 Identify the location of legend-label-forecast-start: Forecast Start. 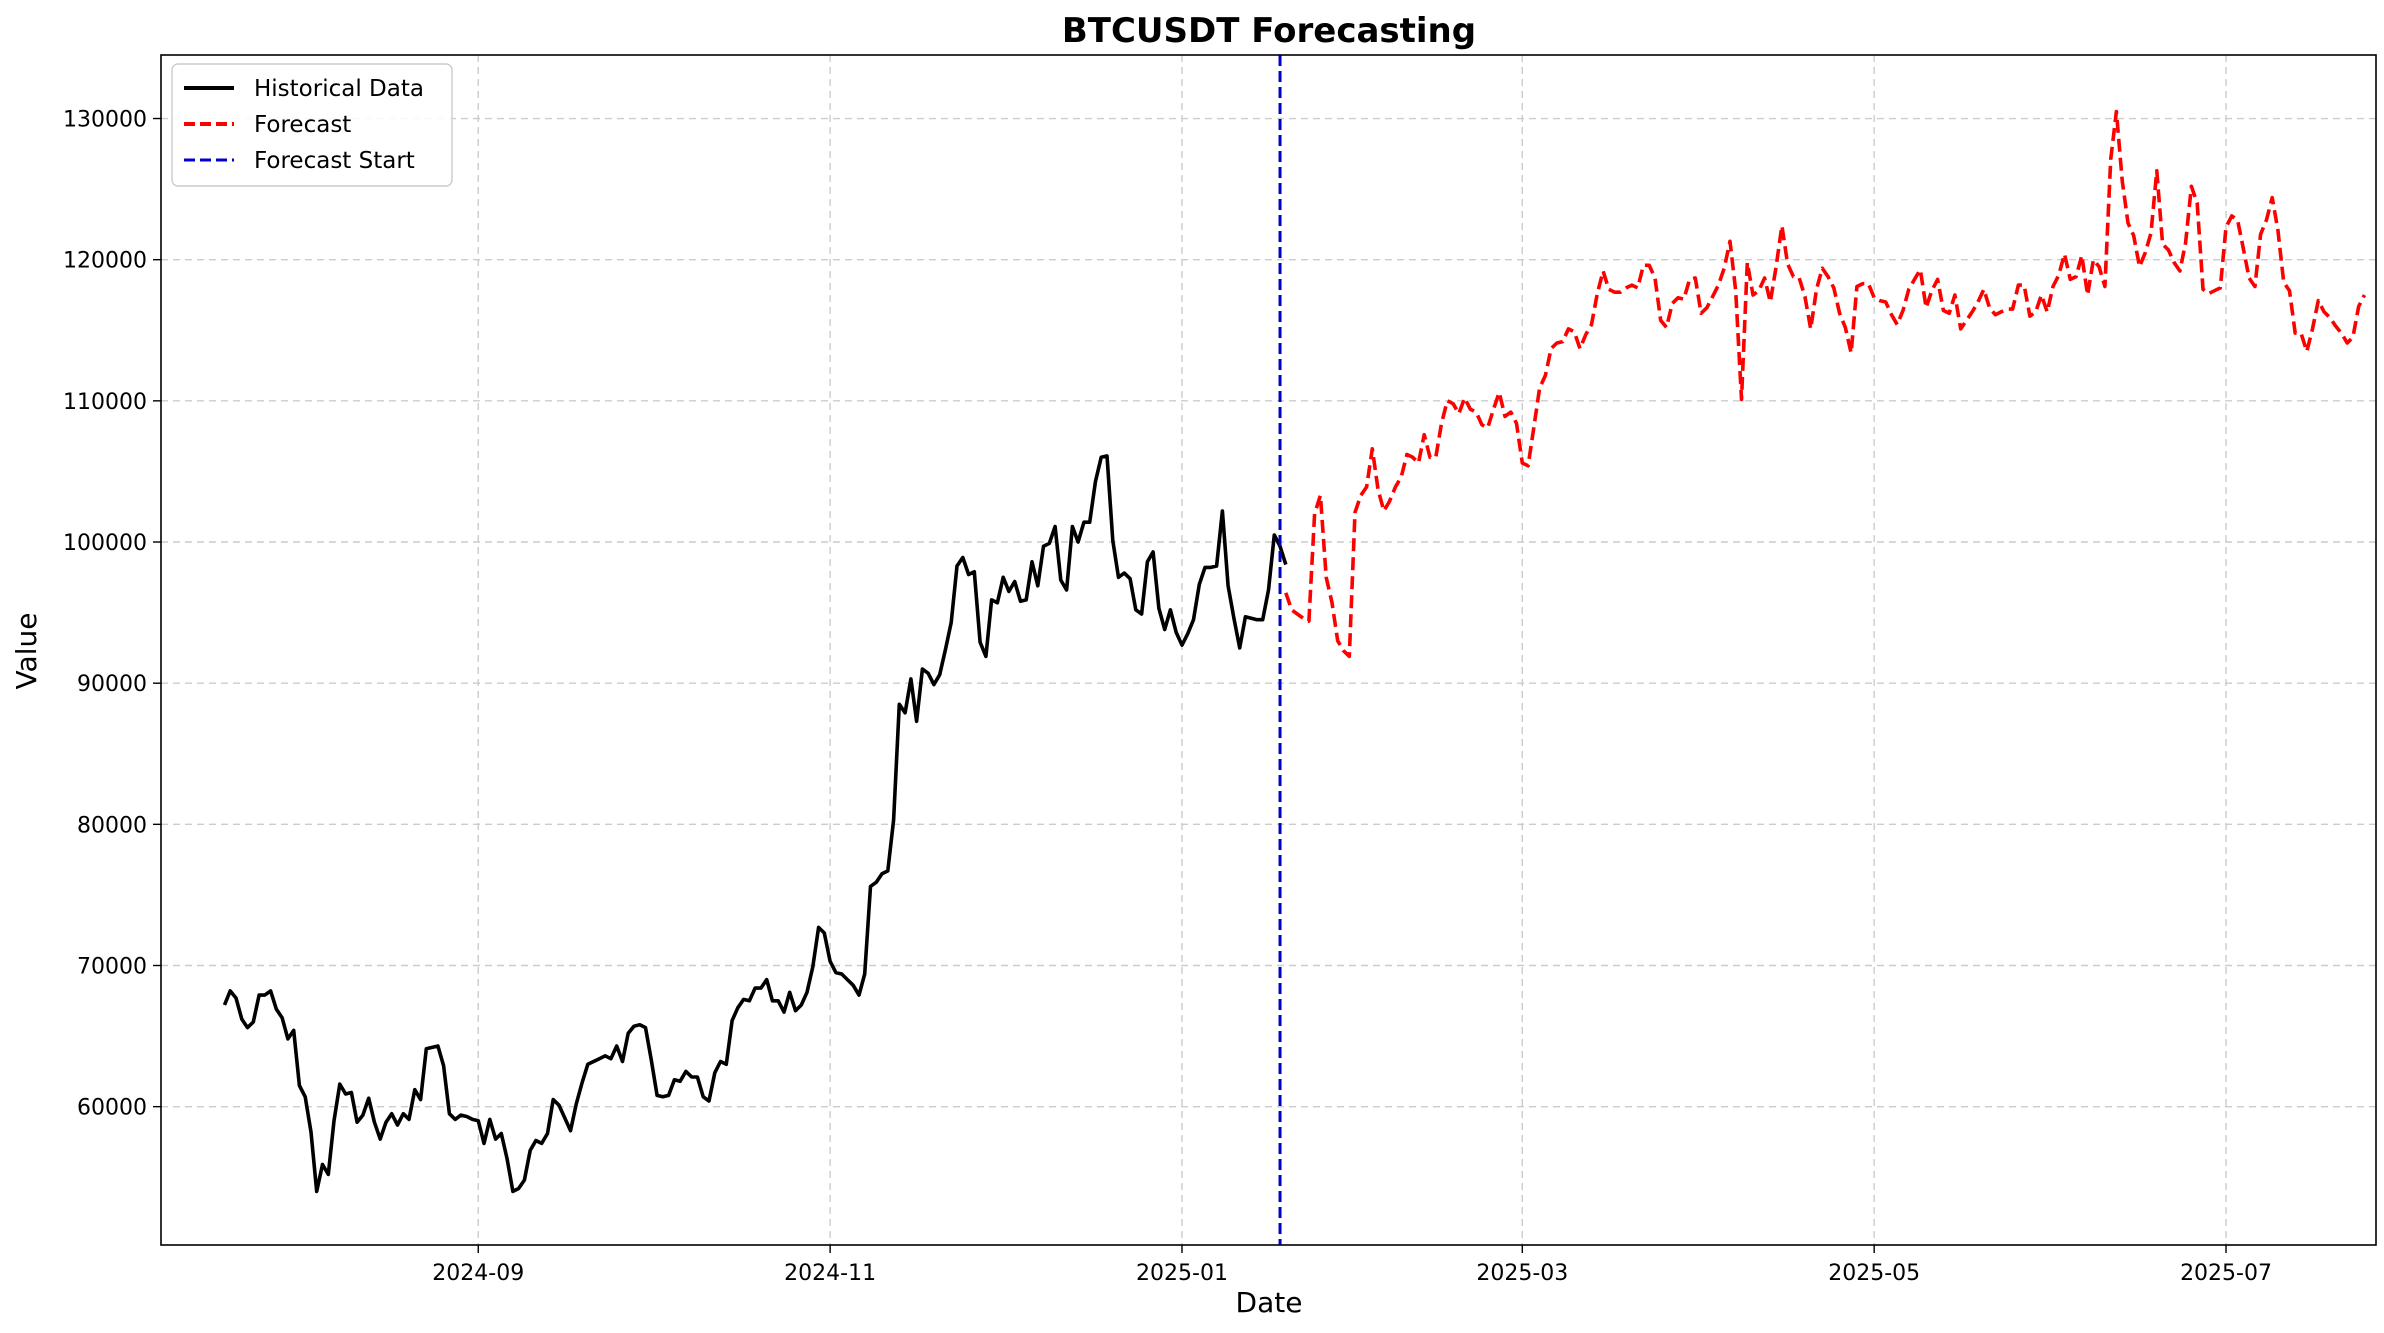
(334, 161).